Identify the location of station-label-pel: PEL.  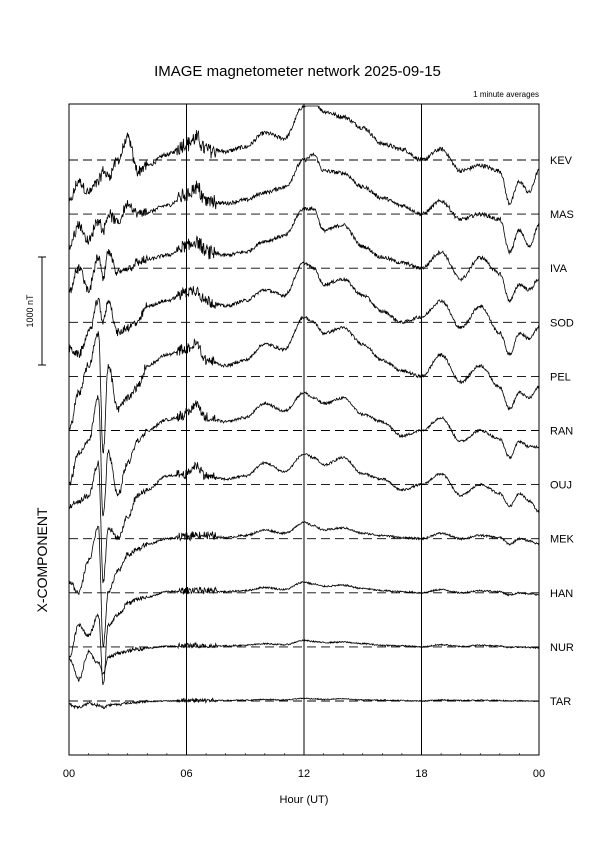
(560, 377).